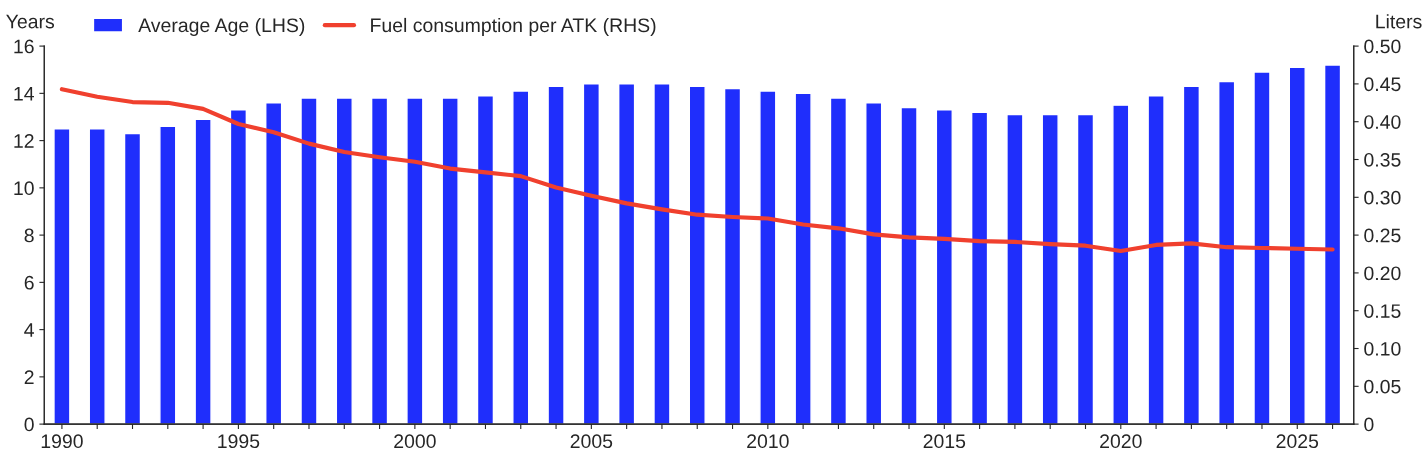 Image resolution: width=1428 pixels, height=461 pixels. Describe the element at coordinates (1369, 424) in the screenshot. I see `y2-tick-label: 0` at that location.